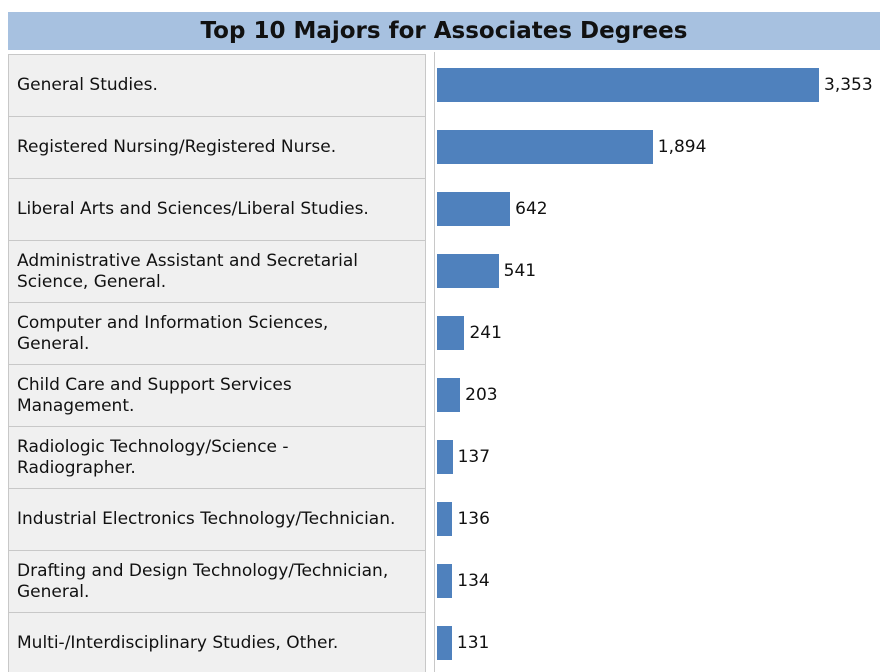 The height and width of the screenshot is (672, 888). Describe the element at coordinates (474, 457) in the screenshot. I see `value-label: 137` at that location.